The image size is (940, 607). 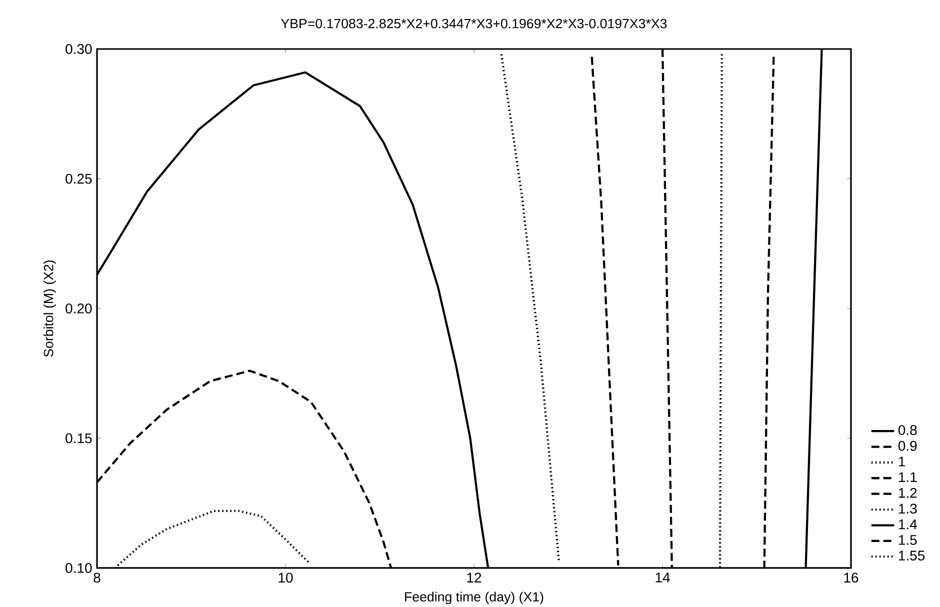 What do you see at coordinates (907, 525) in the screenshot?
I see `legend-label: 1.4` at bounding box center [907, 525].